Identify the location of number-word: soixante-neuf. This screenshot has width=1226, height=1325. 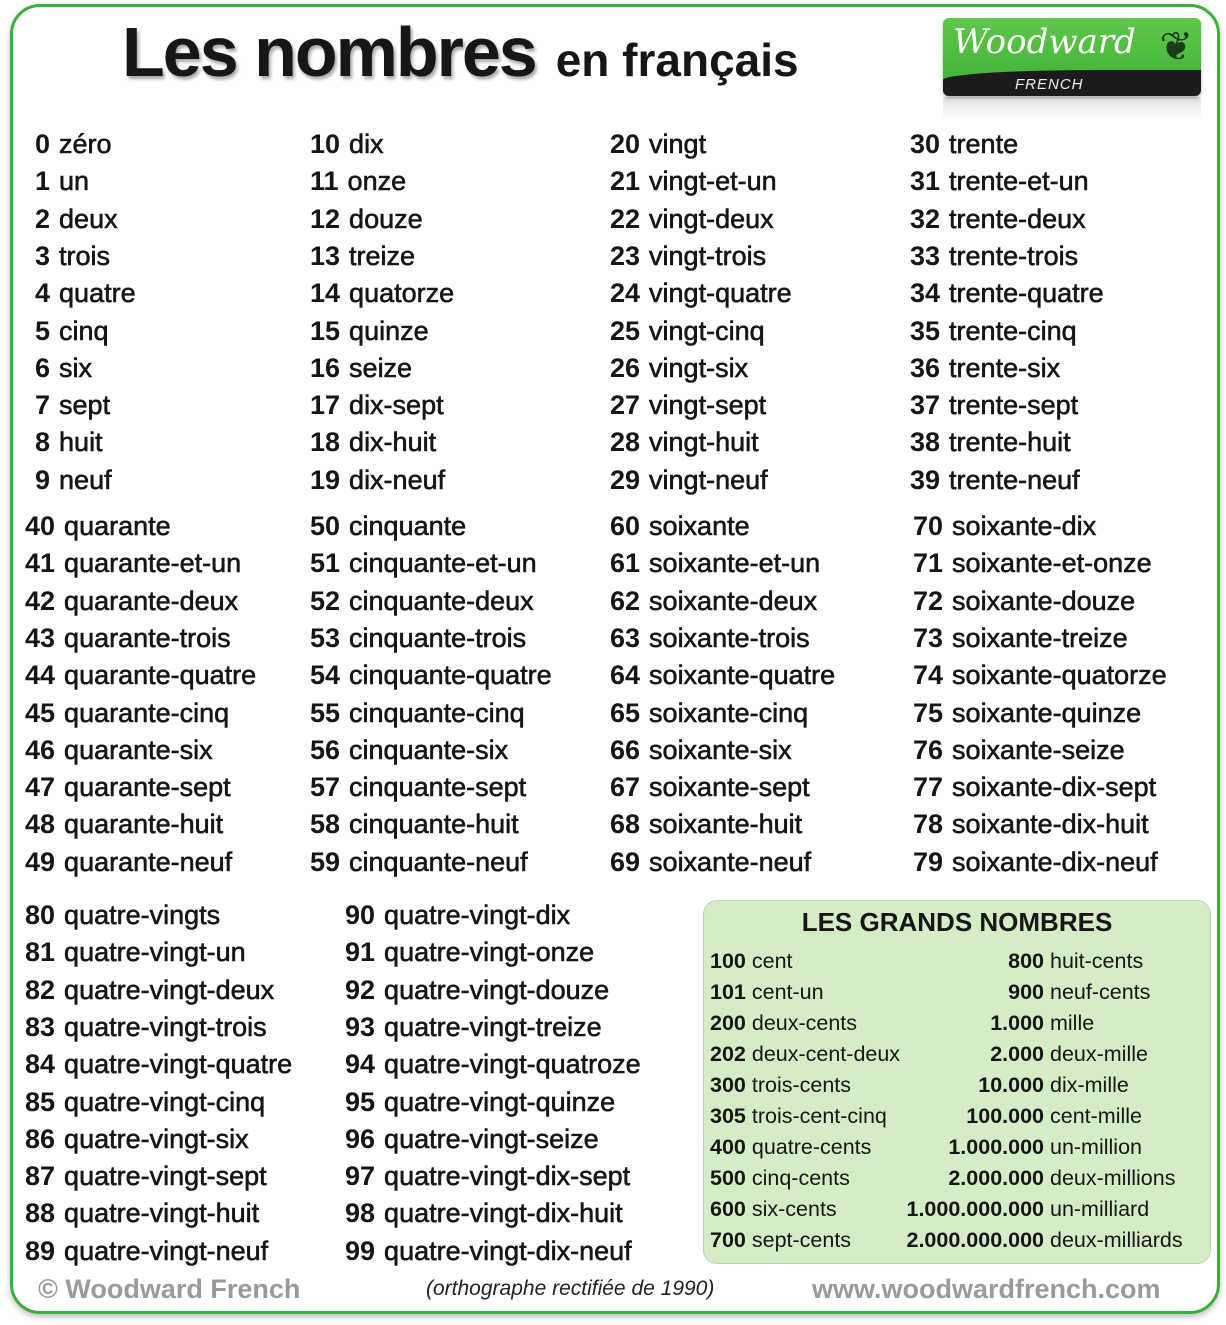
(730, 861).